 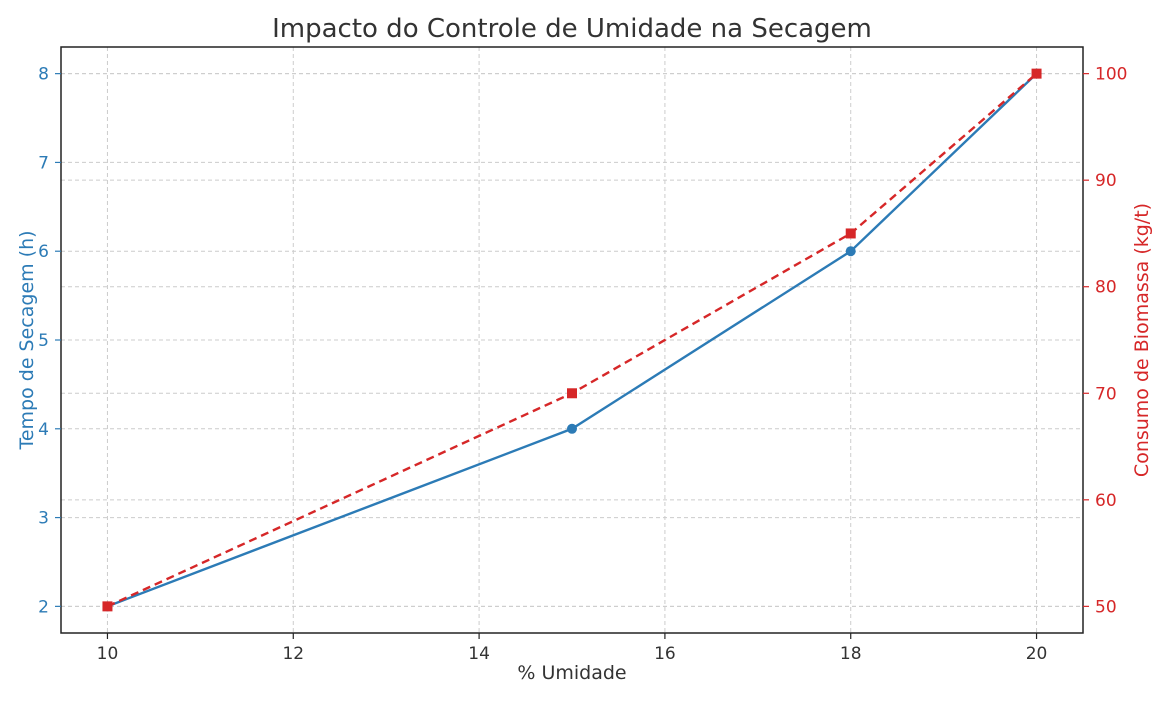 I want to click on y-axis-right-label: Consumo de Biomassa (kg/t), so click(x=1142, y=340).